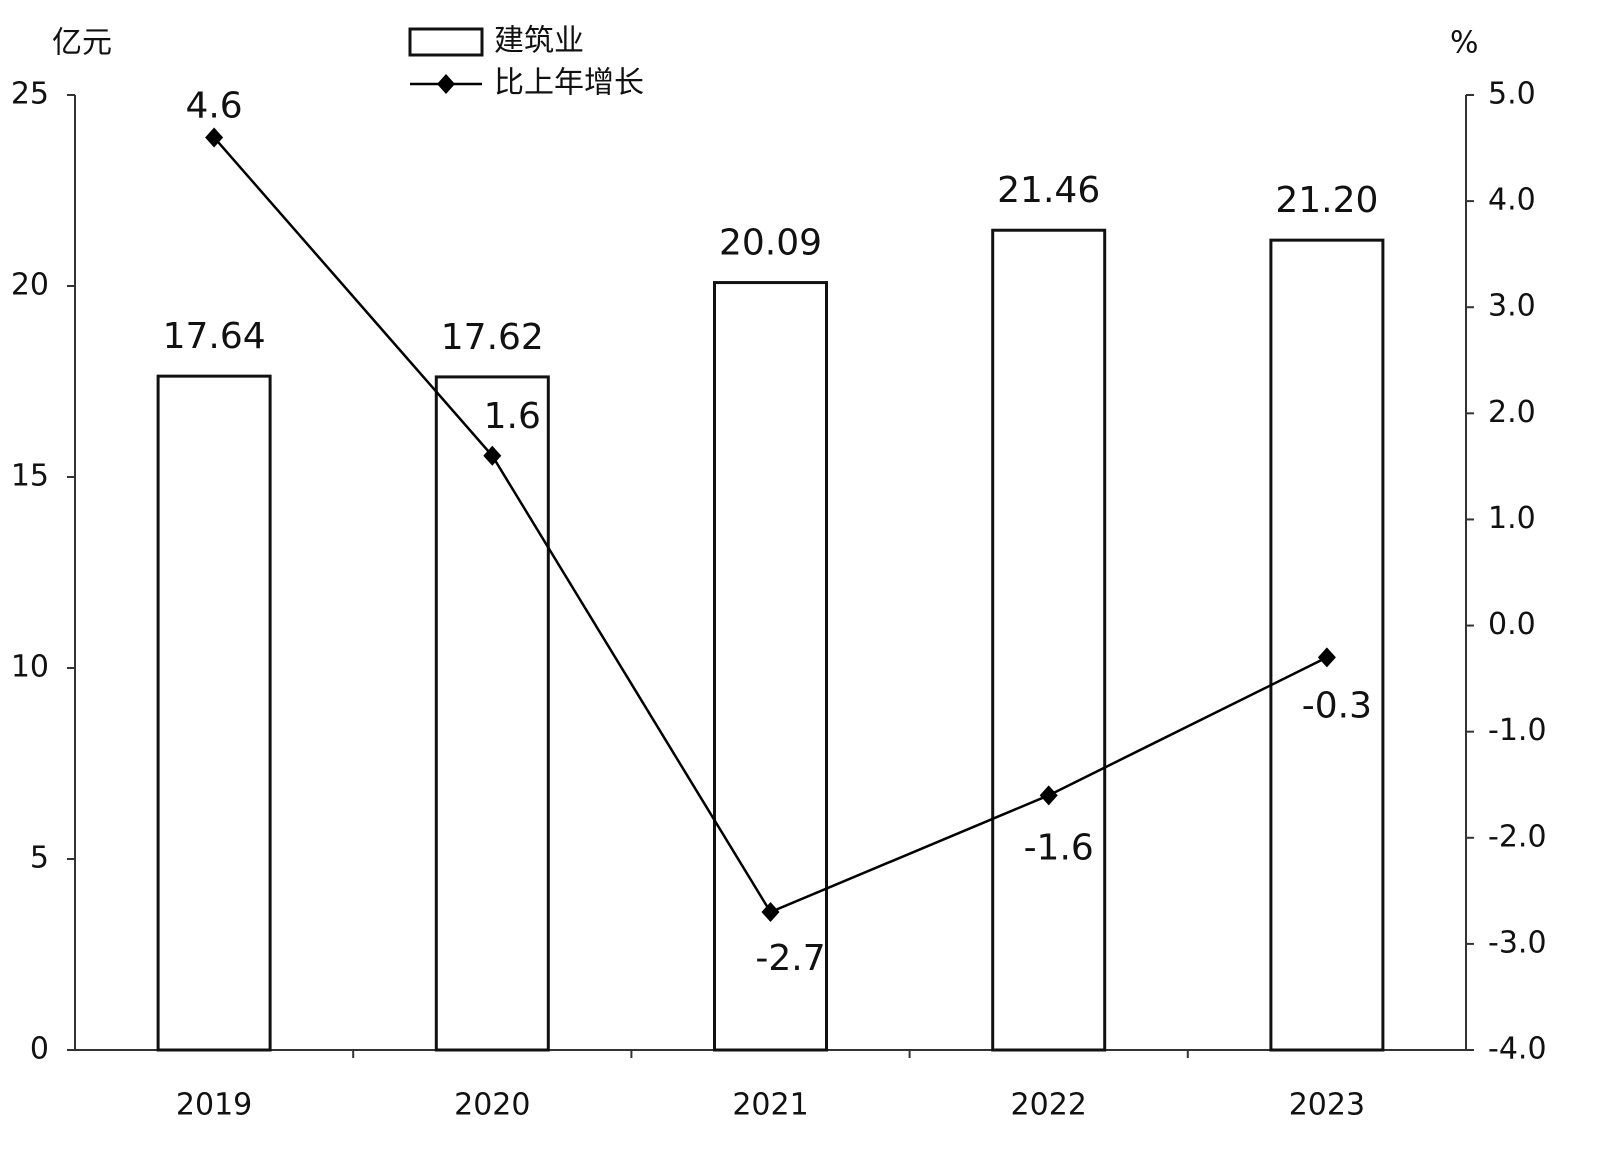 Image resolution: width=1612 pixels, height=1166 pixels. I want to click on x-tick-label: 2022, so click(1049, 1105).